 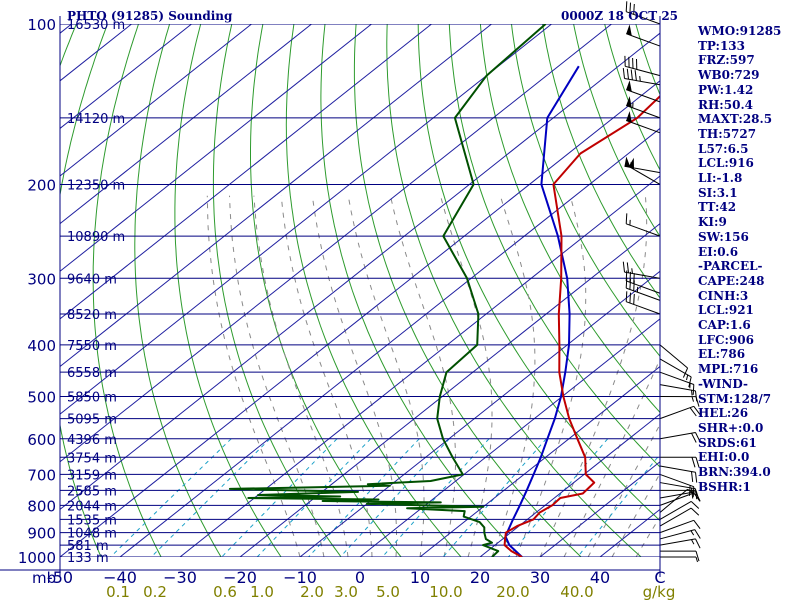 What do you see at coordinates (41, 25) in the screenshot?
I see `pressure-label: 100` at bounding box center [41, 25].